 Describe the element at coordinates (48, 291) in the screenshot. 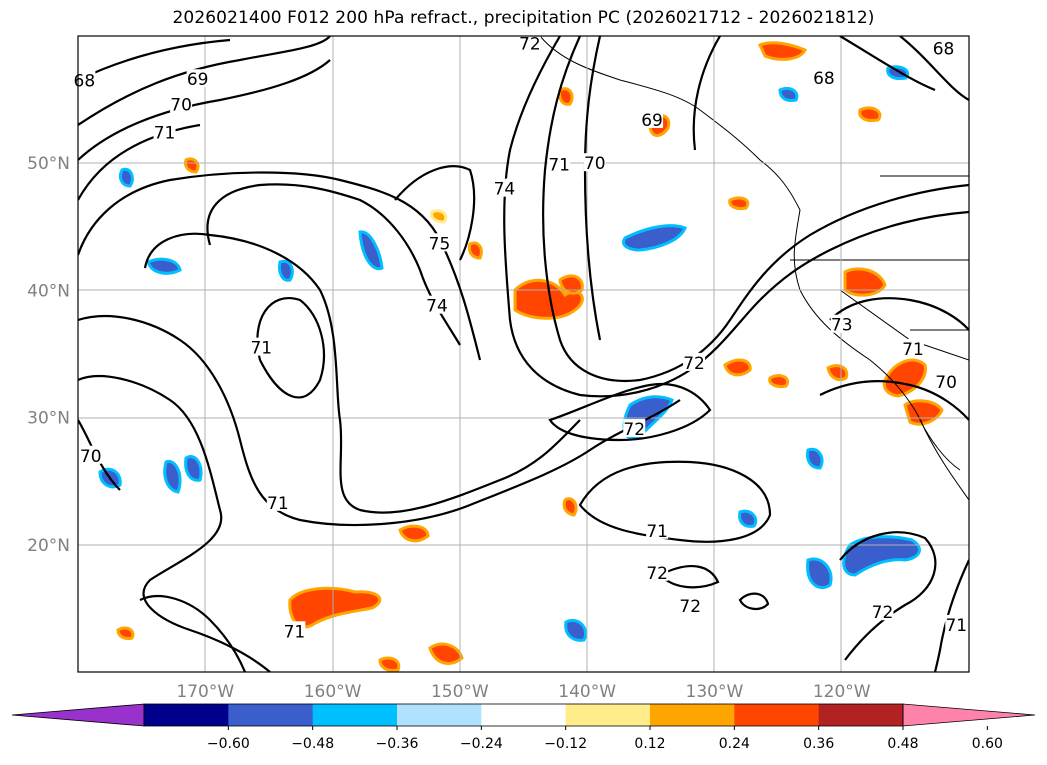

I see `lat-tick-label: 40°N` at that location.